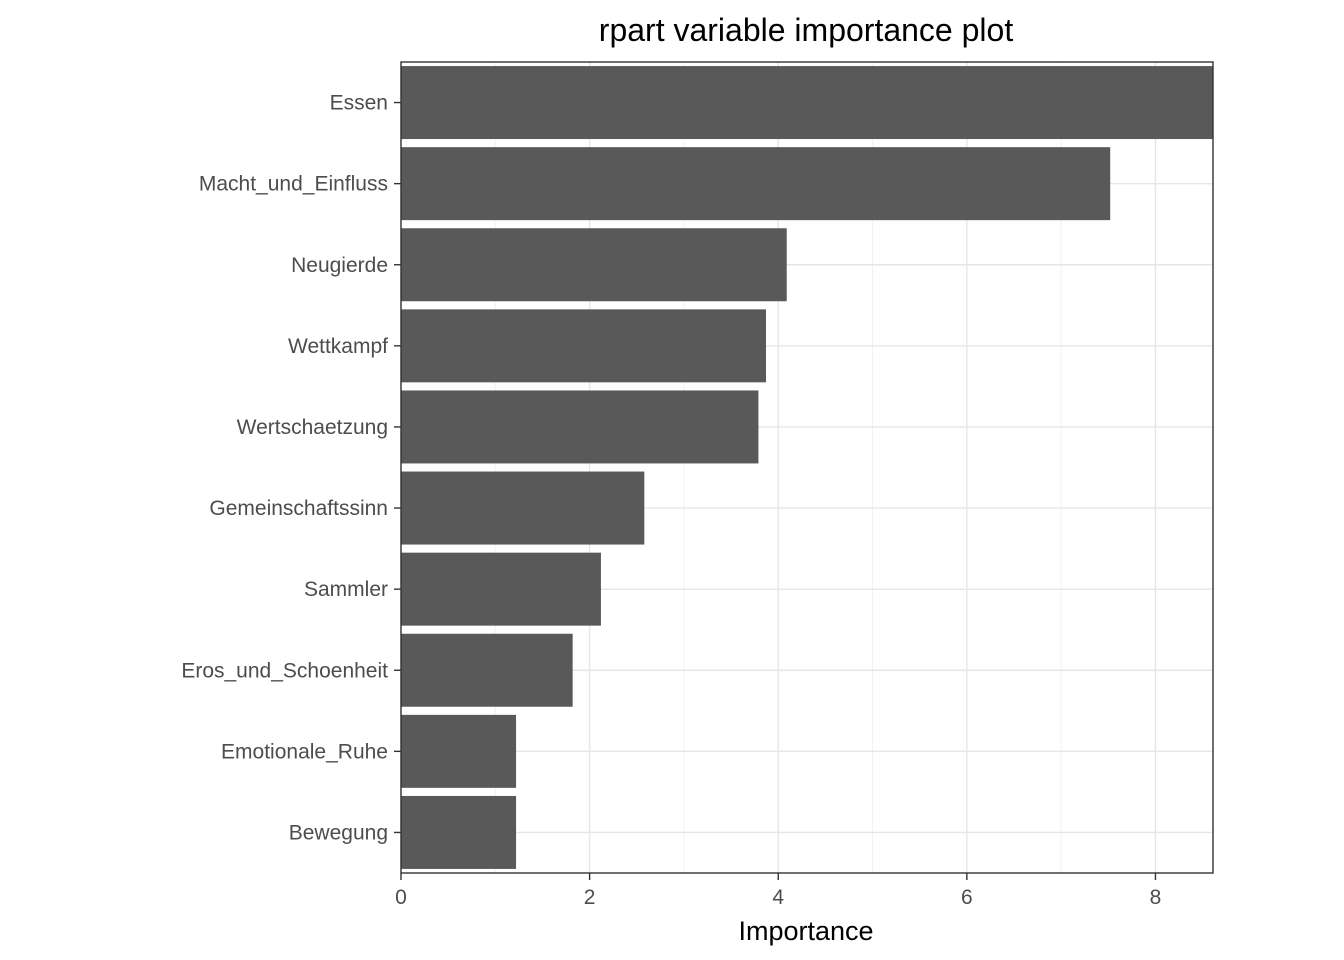 The width and height of the screenshot is (1344, 960). I want to click on y-tick-label: Neugierde, so click(339, 265).